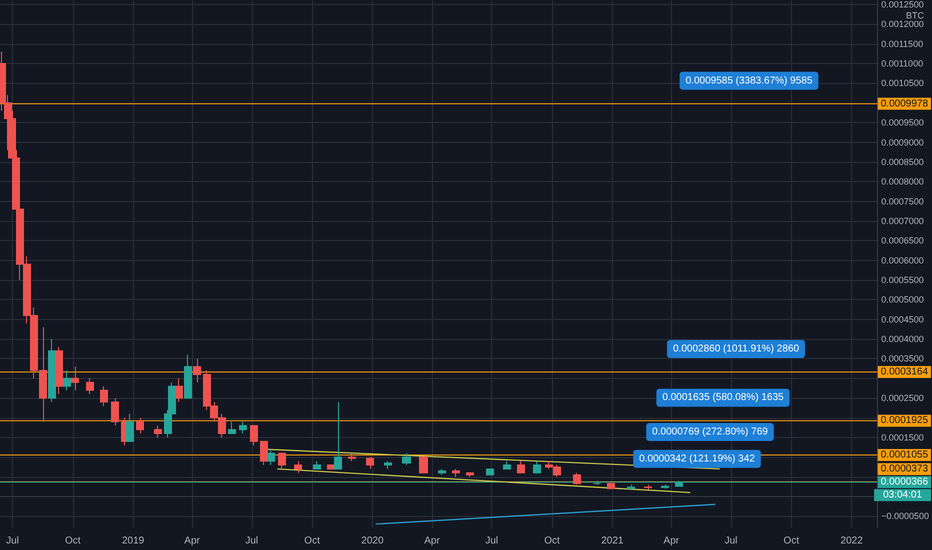 This screenshot has width=932, height=550. I want to click on y-tick-label: 0.0009000, so click(902, 142).